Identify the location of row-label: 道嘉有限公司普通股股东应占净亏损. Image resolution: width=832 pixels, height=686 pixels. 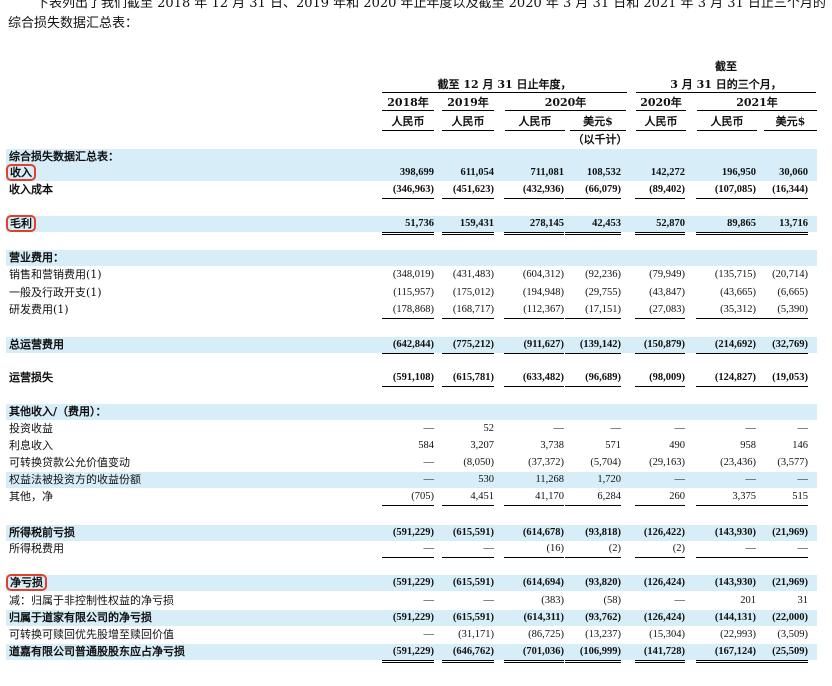
(97, 651).